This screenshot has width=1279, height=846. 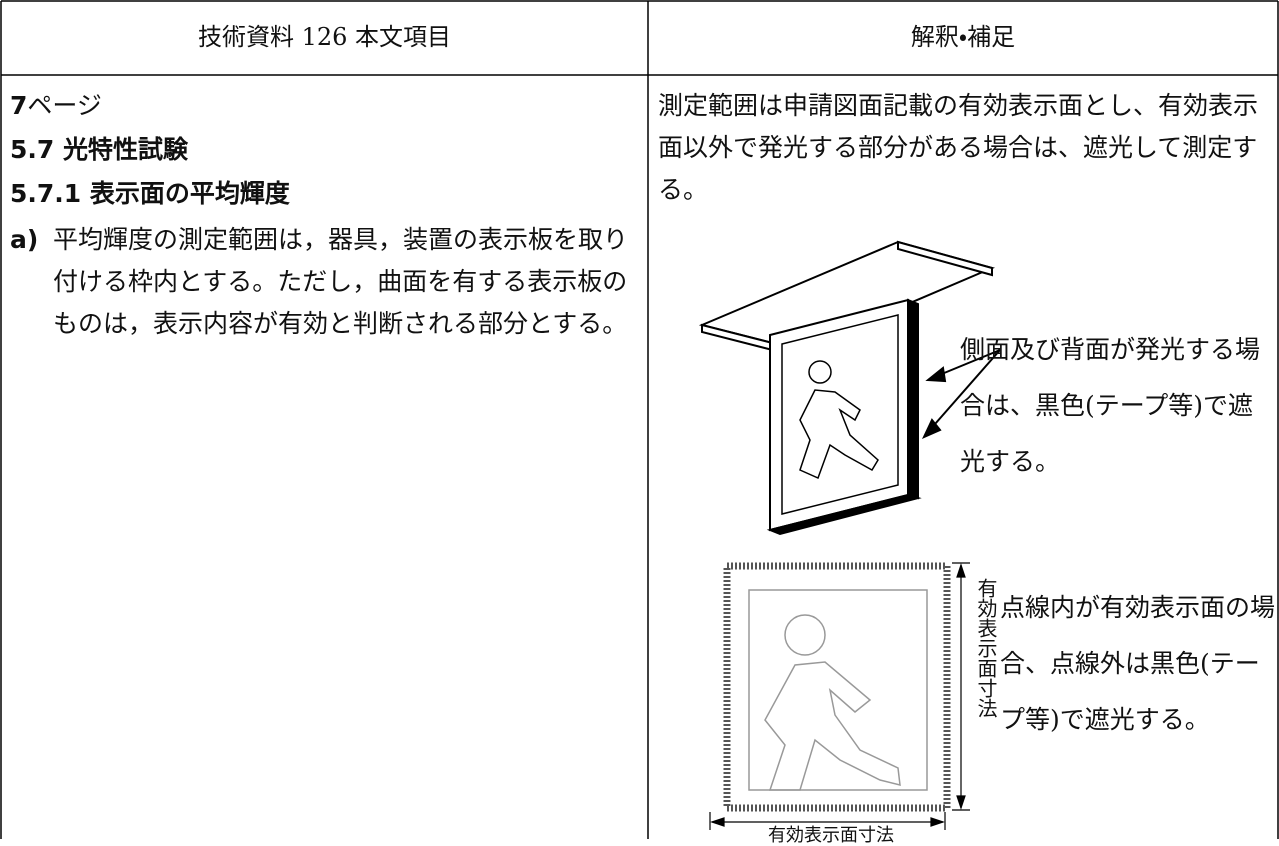 What do you see at coordinates (986, 648) in the screenshot?
I see `vertical-dimension-label: 有効表示面寸法` at bounding box center [986, 648].